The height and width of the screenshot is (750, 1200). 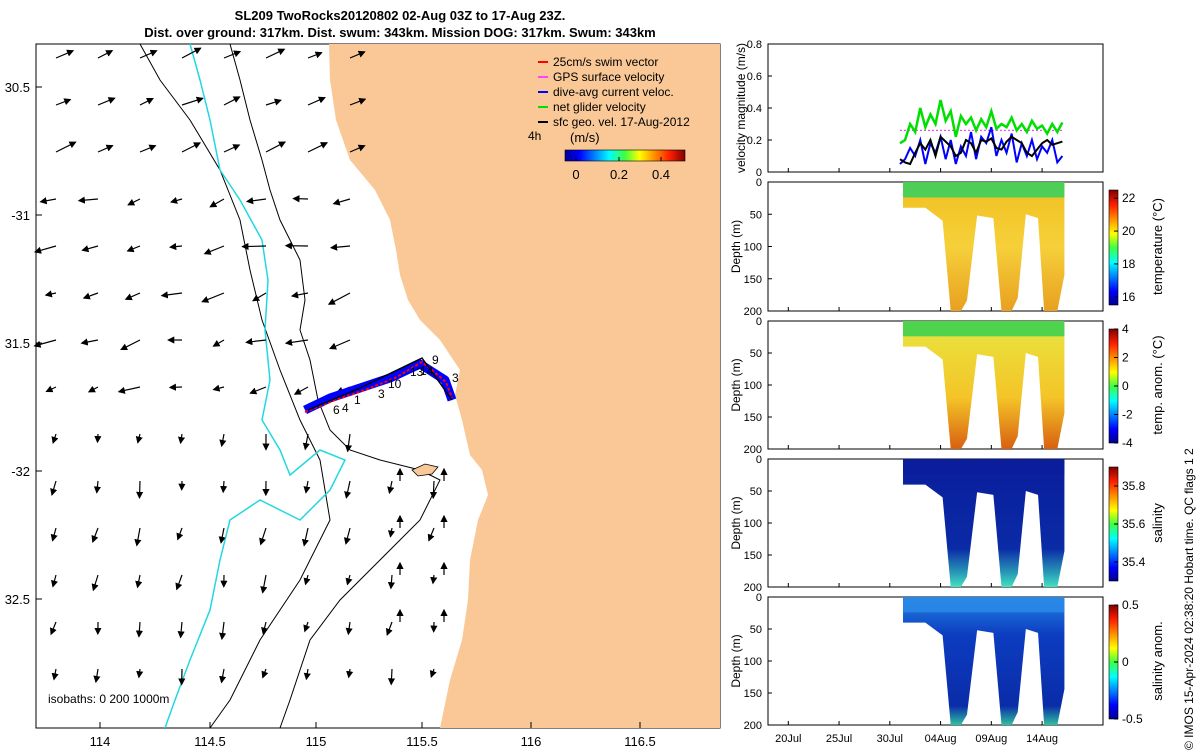 What do you see at coordinates (605, 62) in the screenshot?
I see `legend-label: 25cm/s swim vector` at bounding box center [605, 62].